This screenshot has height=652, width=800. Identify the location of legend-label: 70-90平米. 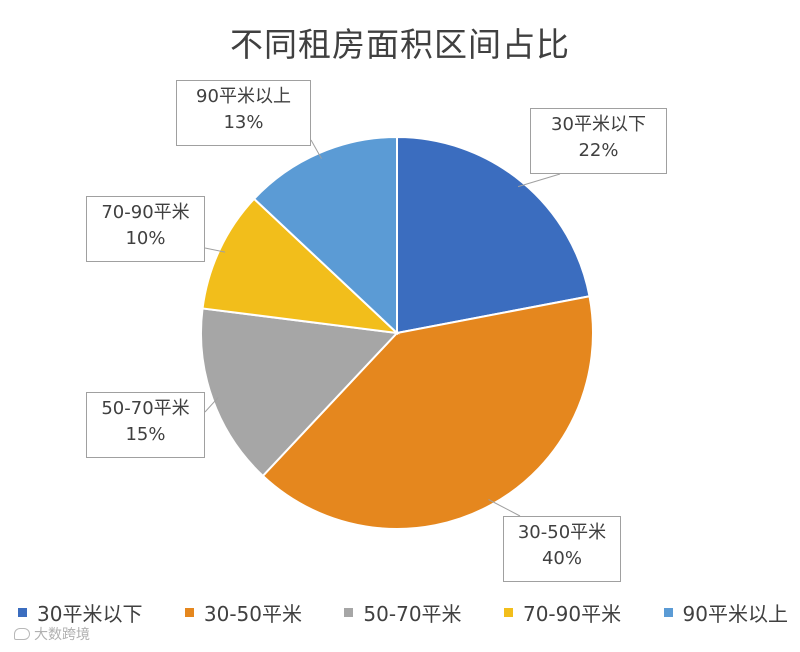
(572, 613).